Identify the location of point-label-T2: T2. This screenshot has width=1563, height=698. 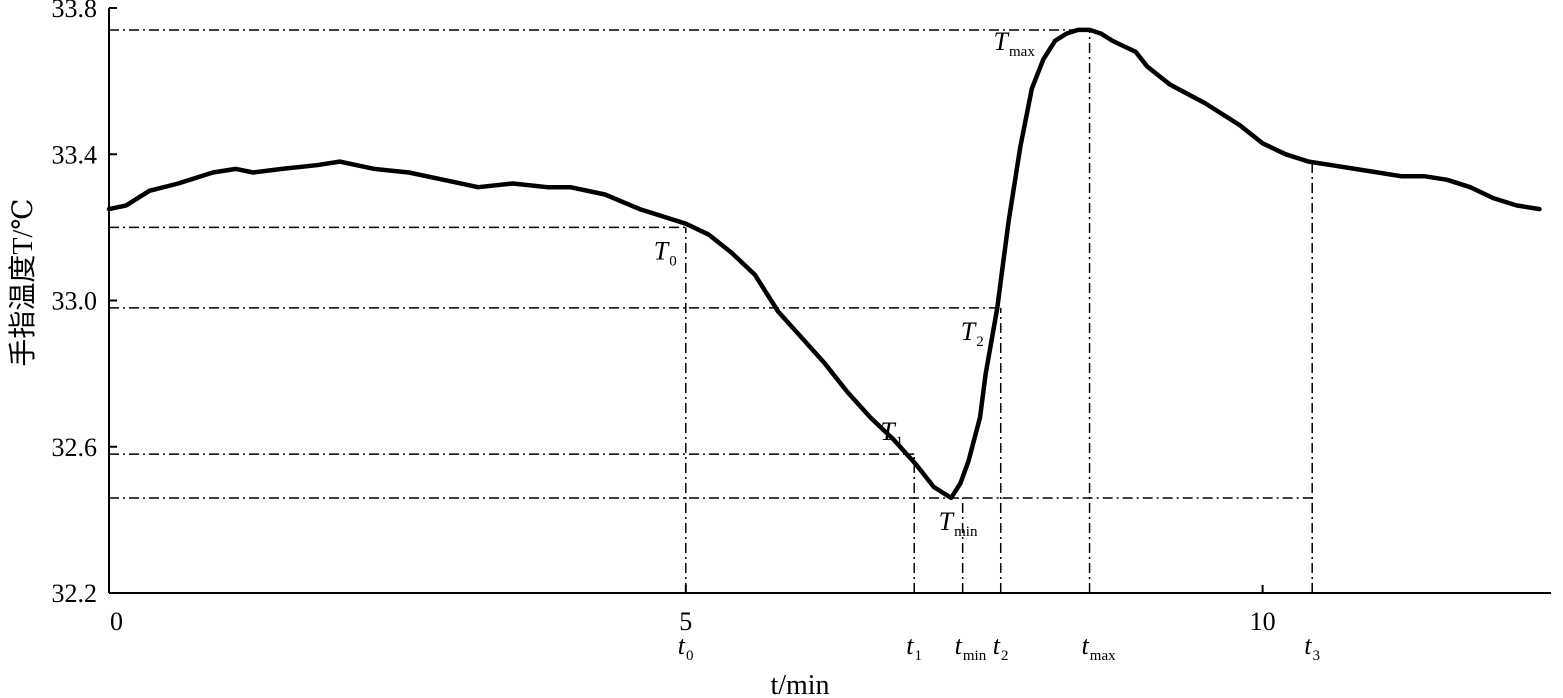
(972, 333).